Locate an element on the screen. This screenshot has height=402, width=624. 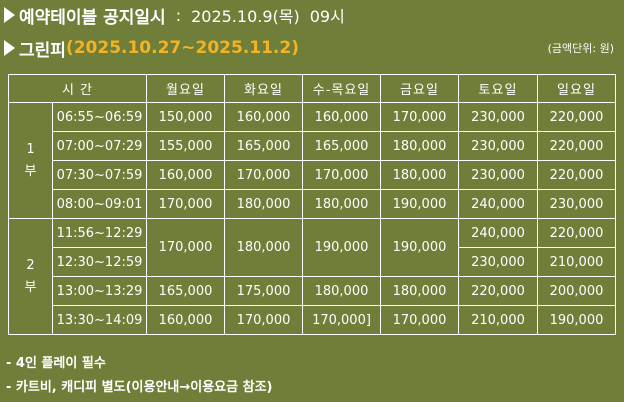
section-header: 그린피 ( 2025.10.27~2025.11.2 ) is located at coordinates (312, 48).